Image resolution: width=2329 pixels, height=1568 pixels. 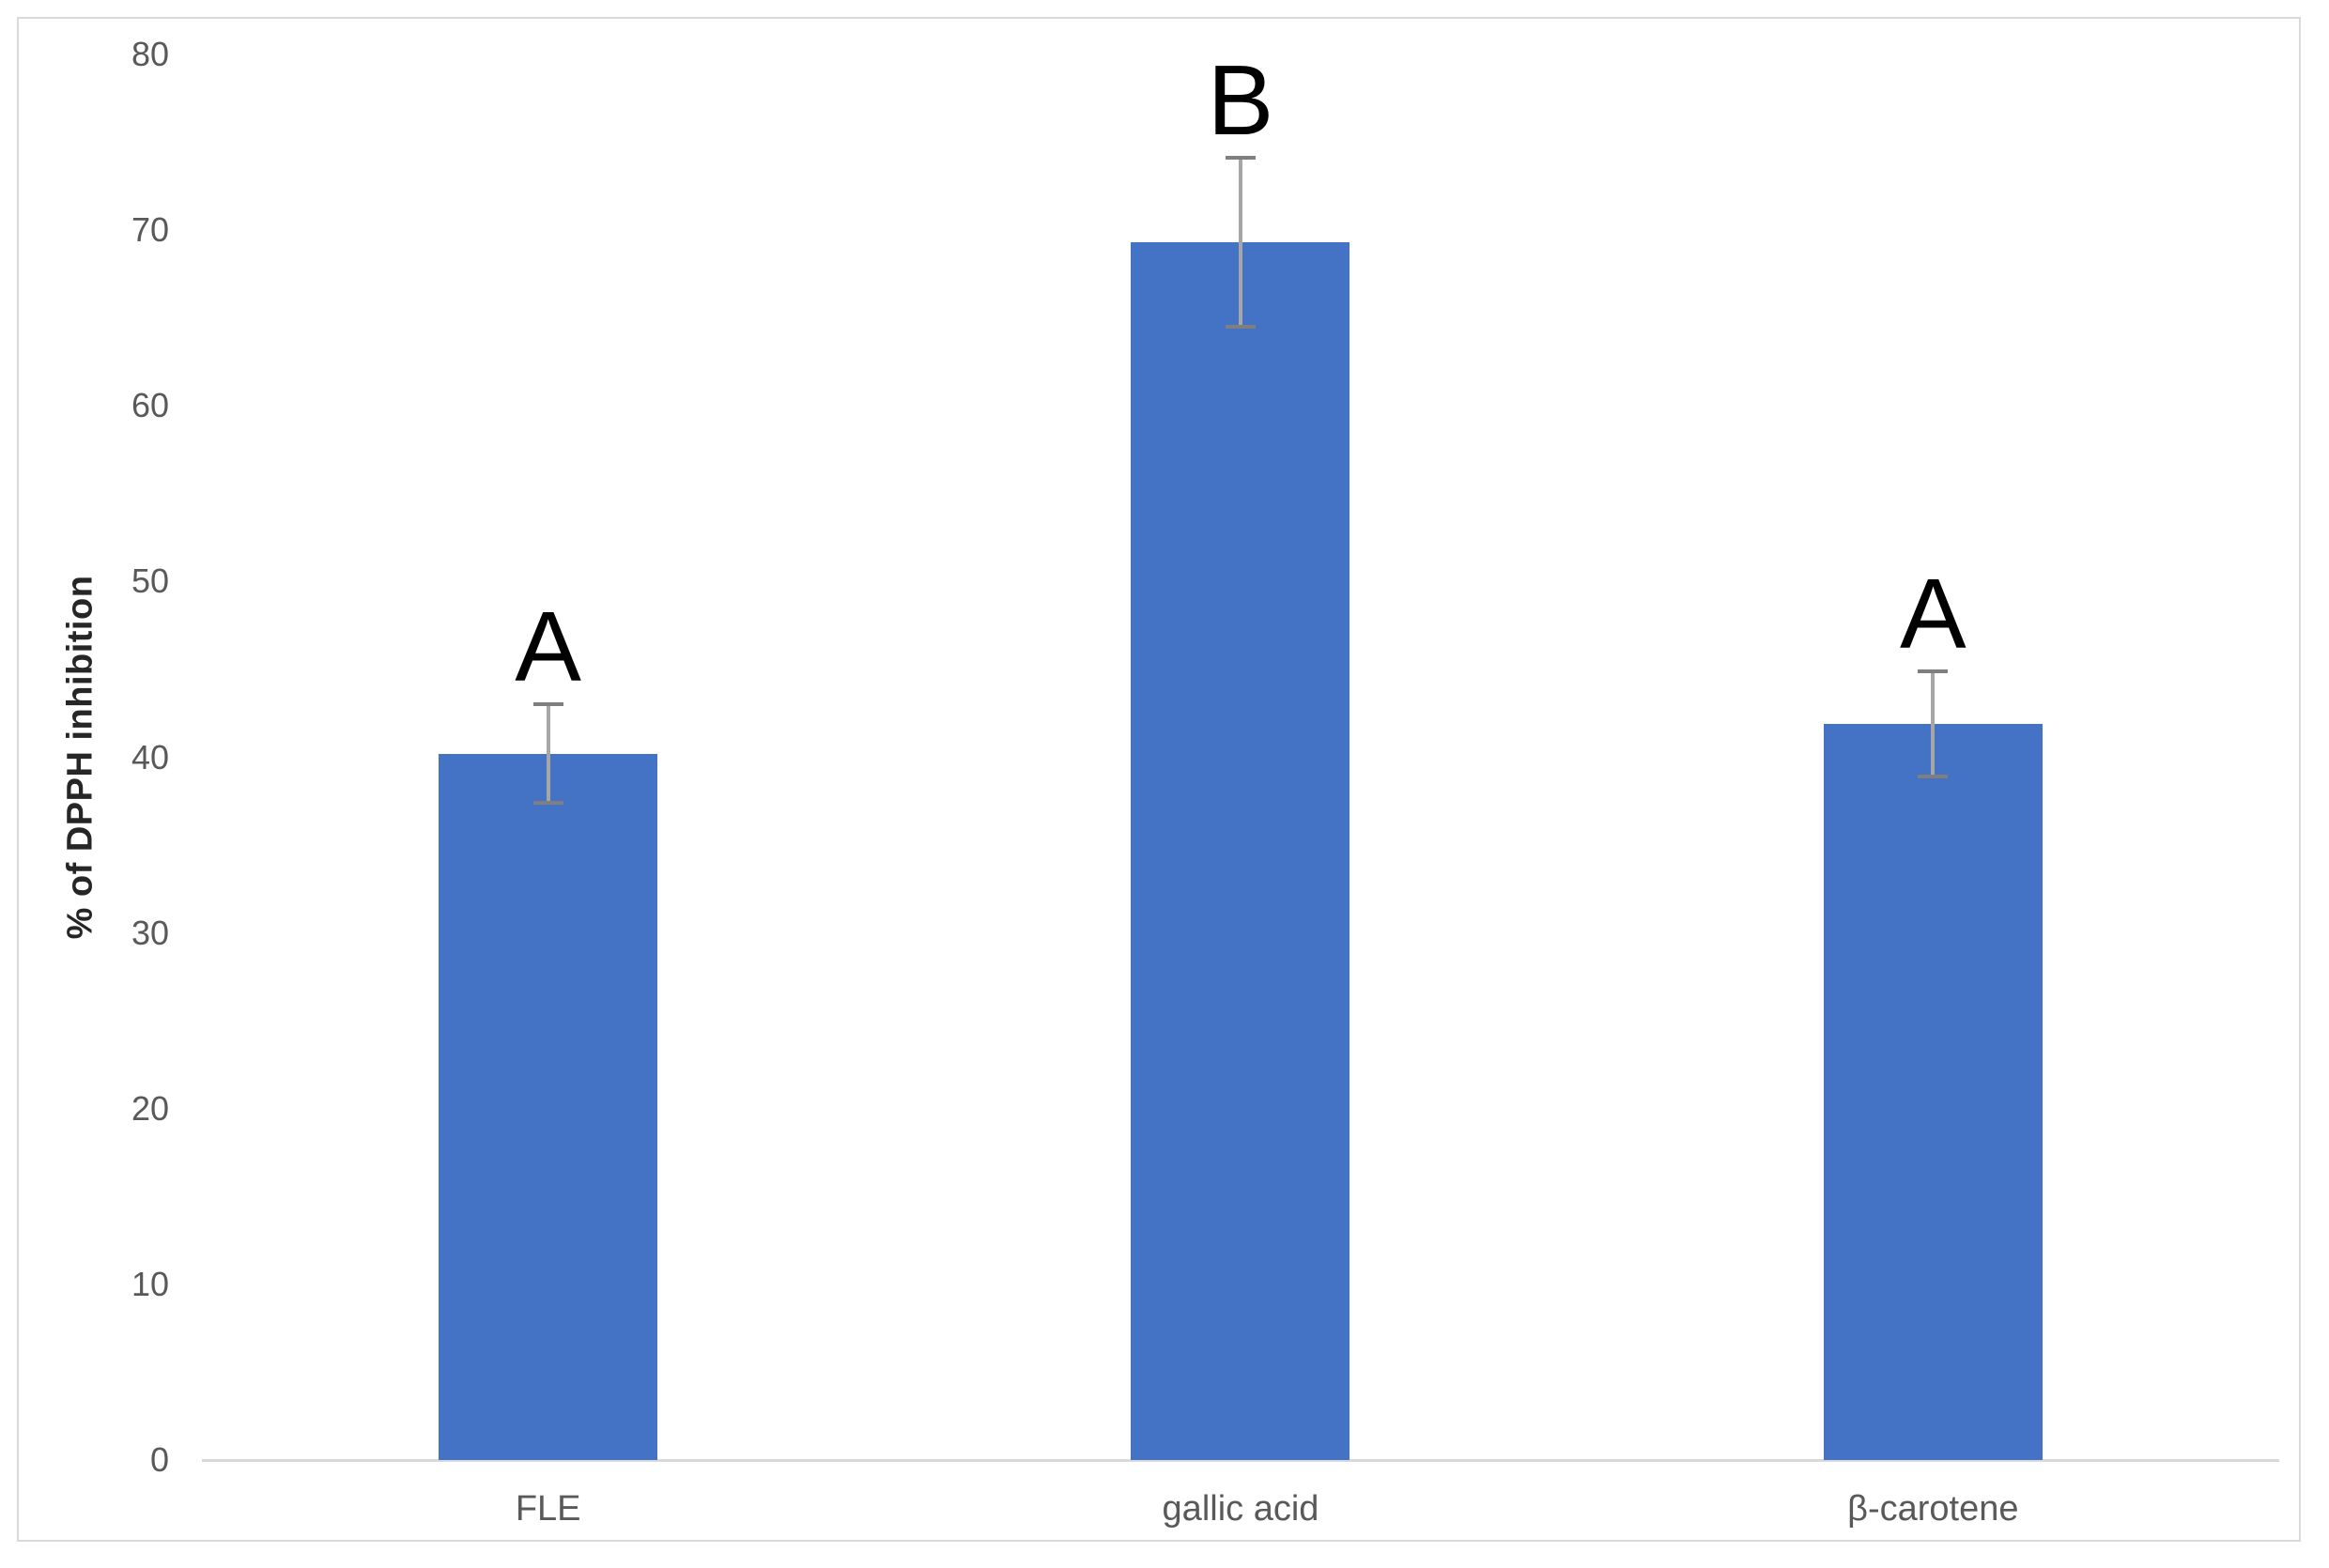 What do you see at coordinates (150, 757) in the screenshot?
I see `y-tick-label: 40` at bounding box center [150, 757].